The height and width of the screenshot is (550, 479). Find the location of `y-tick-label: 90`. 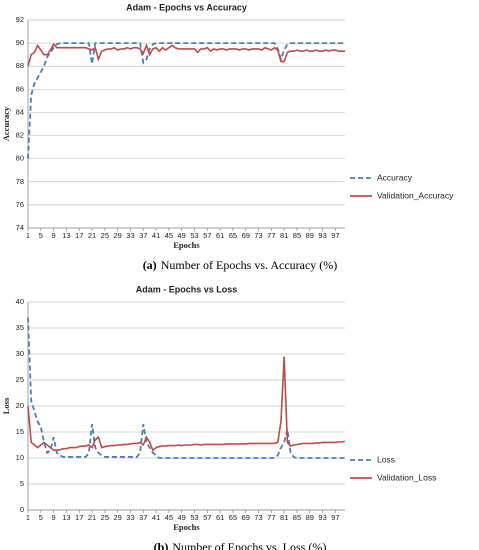

y-tick-label: 90 is located at coordinates (20, 42).